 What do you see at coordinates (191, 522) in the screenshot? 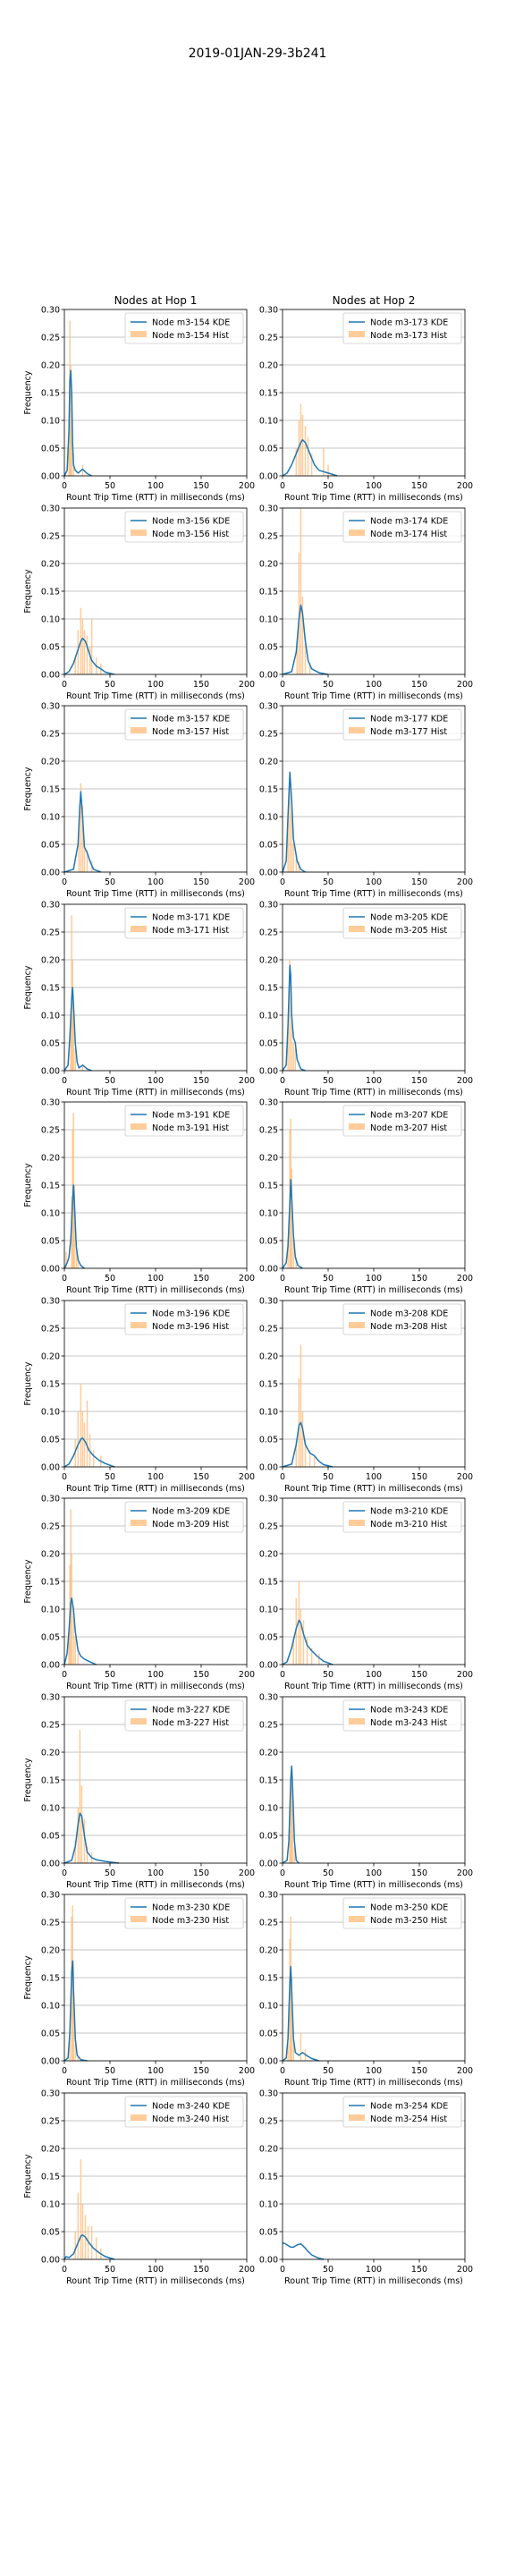
I see `legend-kde-label: Node m3-156 KDE` at bounding box center [191, 522].